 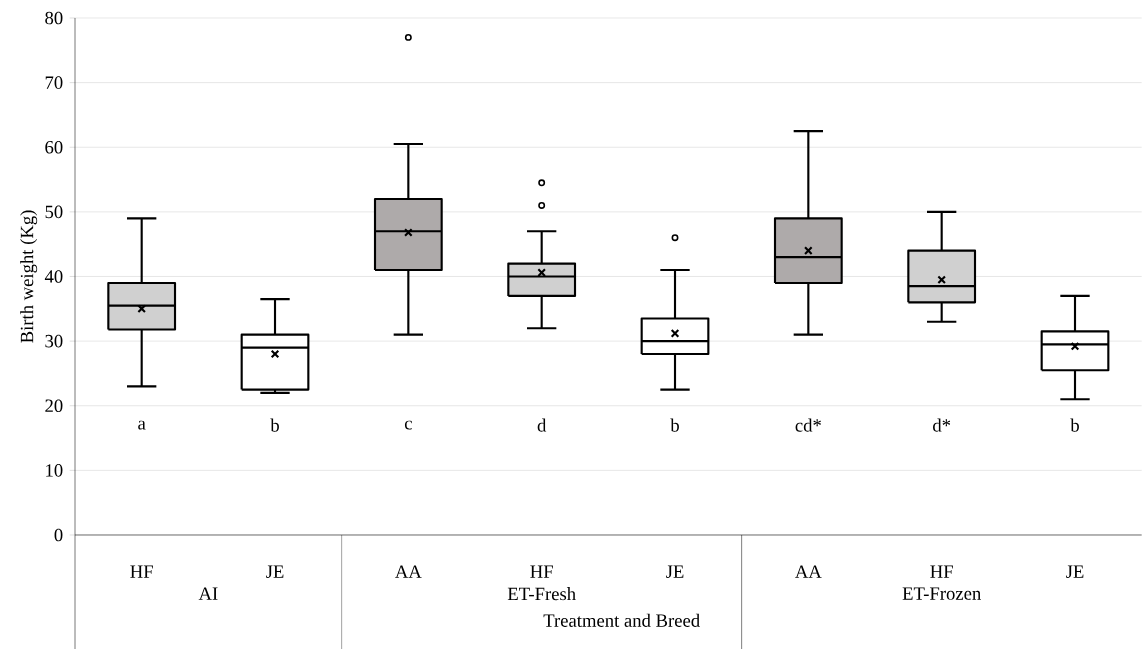 I want to click on text: AI, so click(x=208, y=593).